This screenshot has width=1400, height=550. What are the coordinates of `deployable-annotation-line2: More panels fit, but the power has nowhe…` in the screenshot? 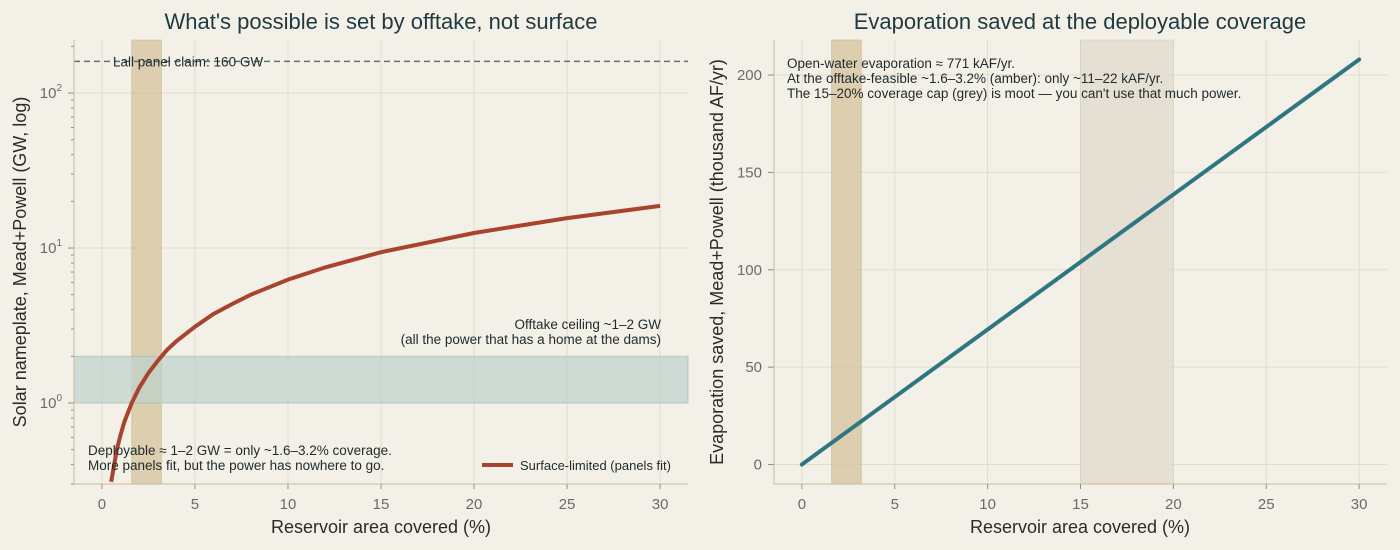 It's located at (236, 465).